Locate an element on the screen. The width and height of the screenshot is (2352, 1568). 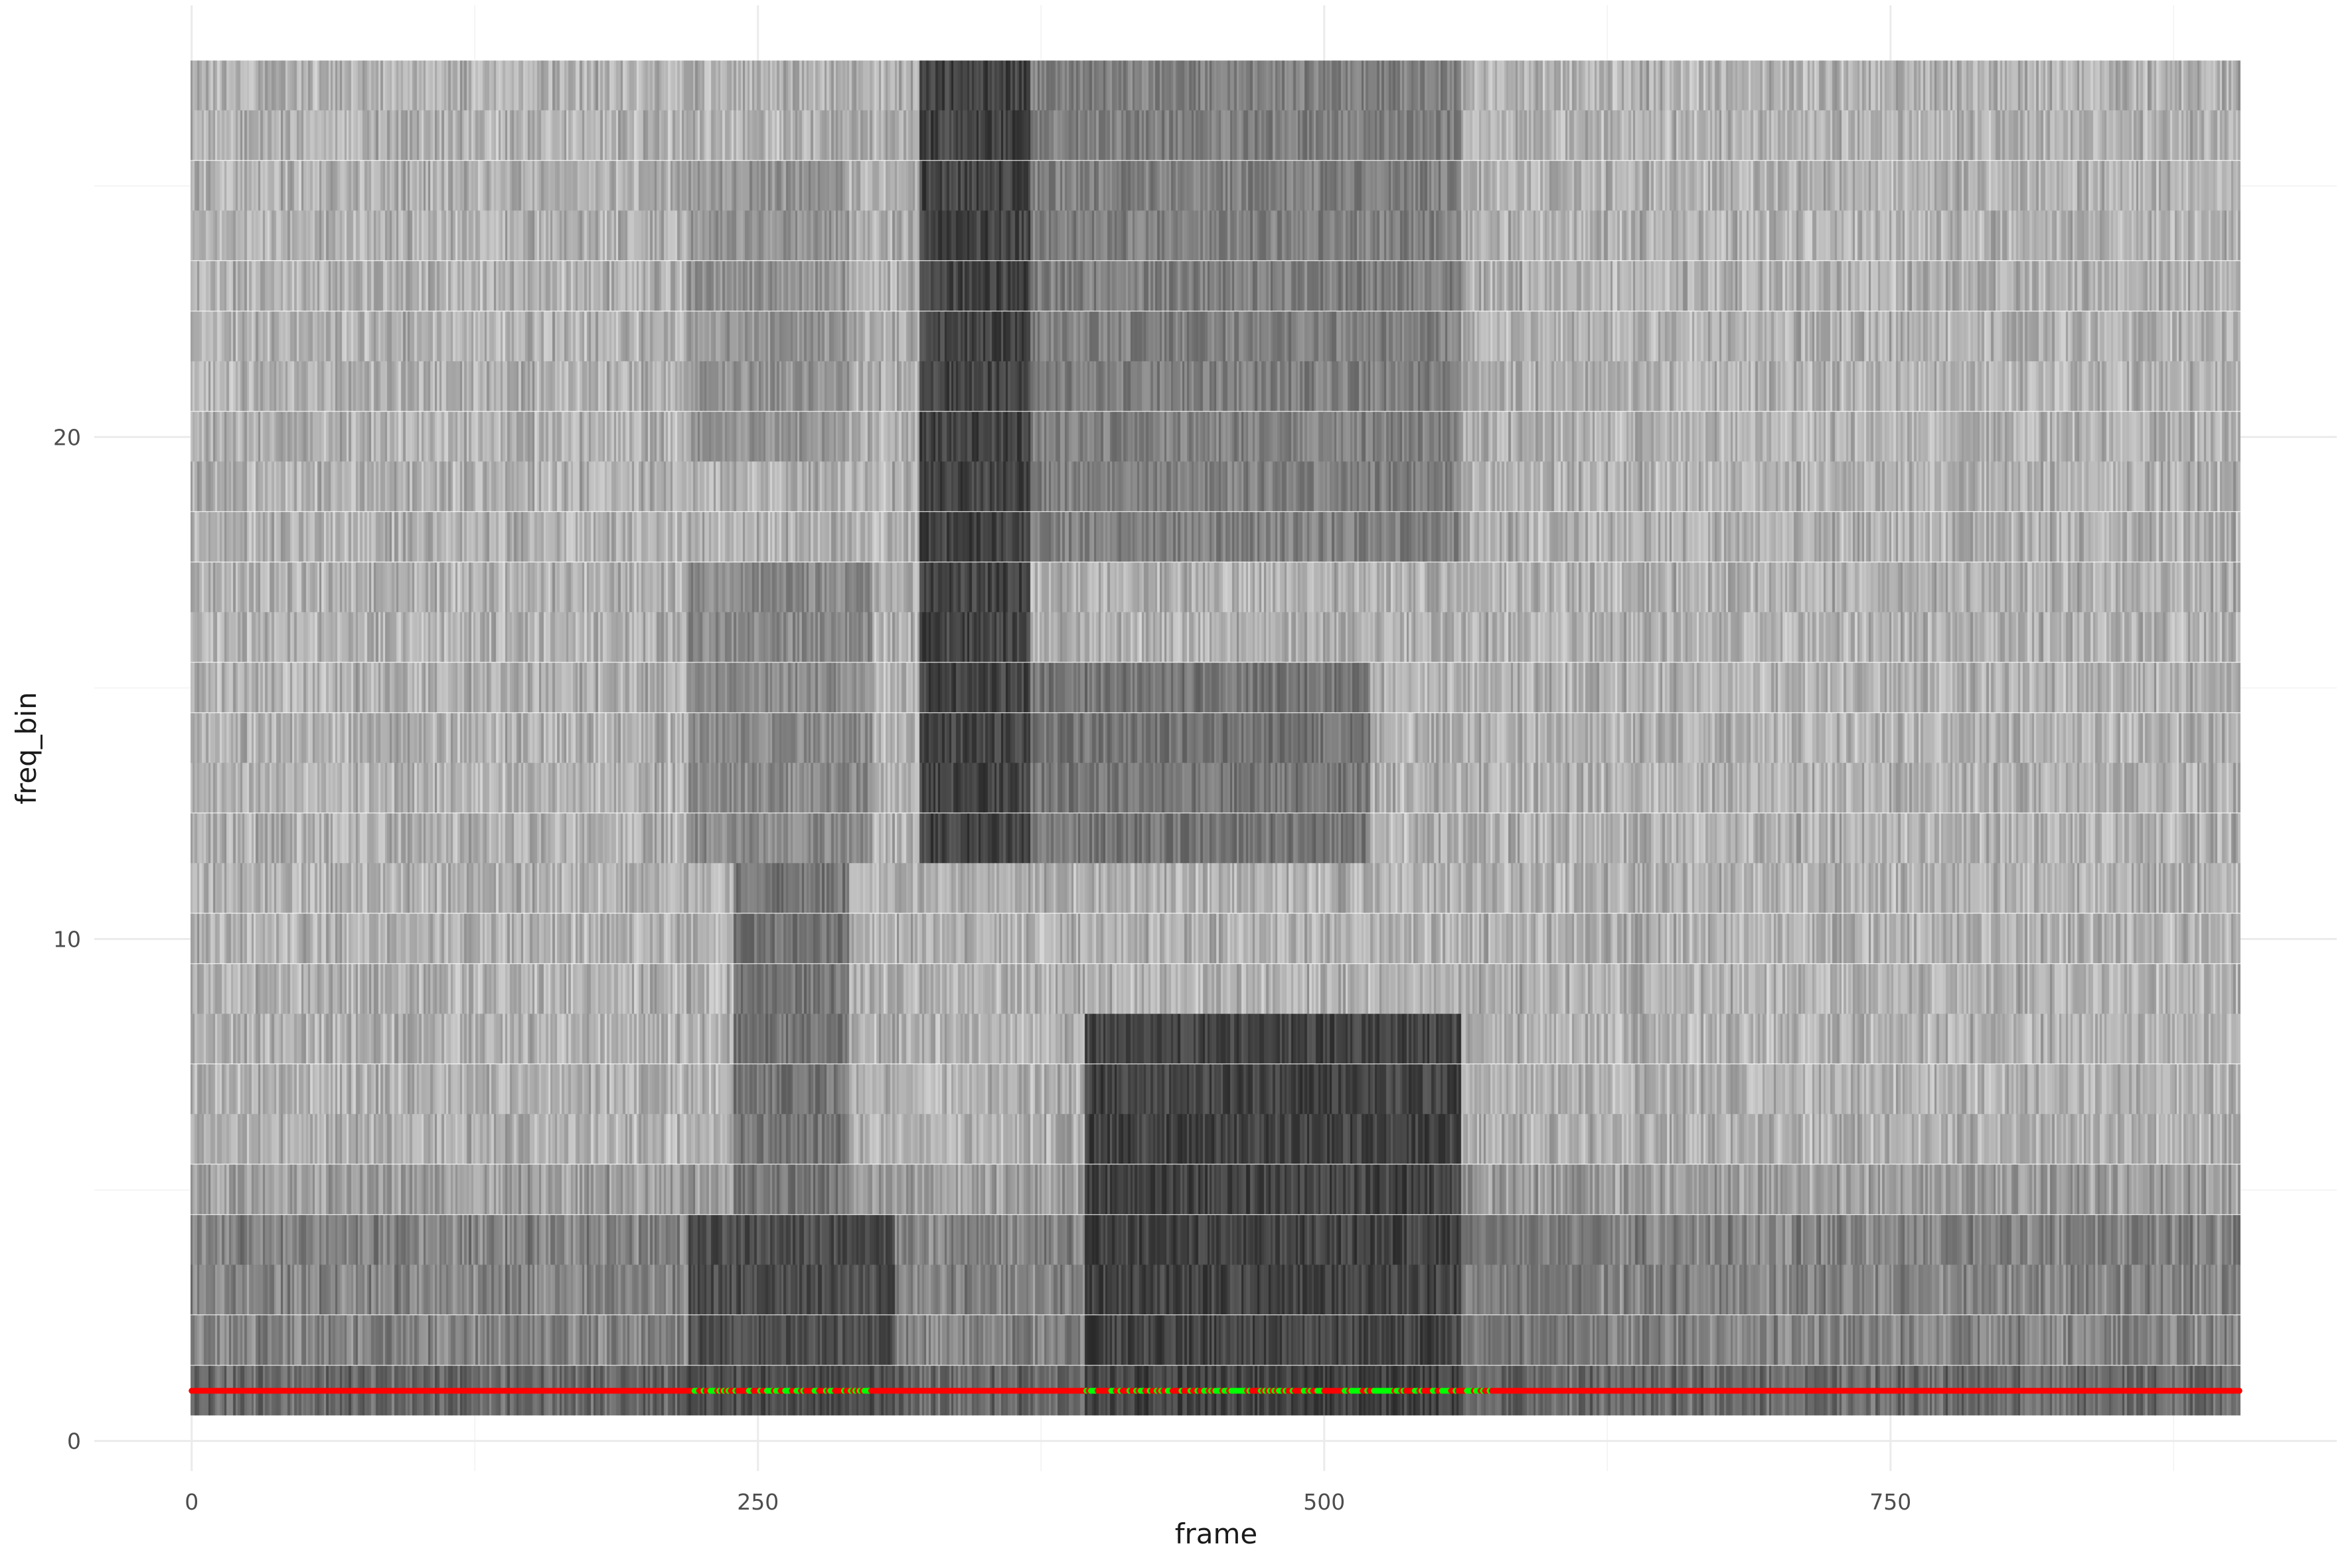
frame-points is located at coordinates (1216, 1390).